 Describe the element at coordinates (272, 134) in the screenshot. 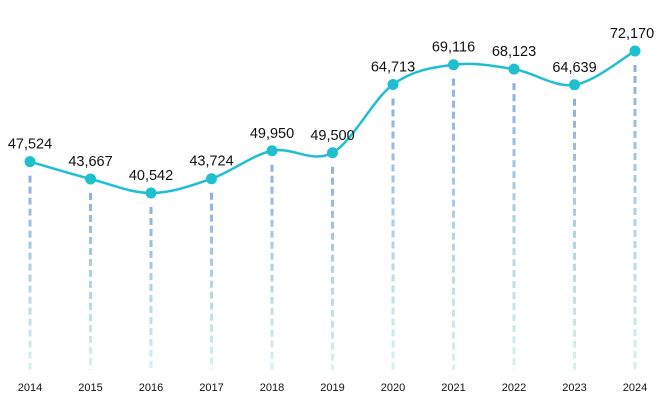

I see `data-label: 49,950` at that location.